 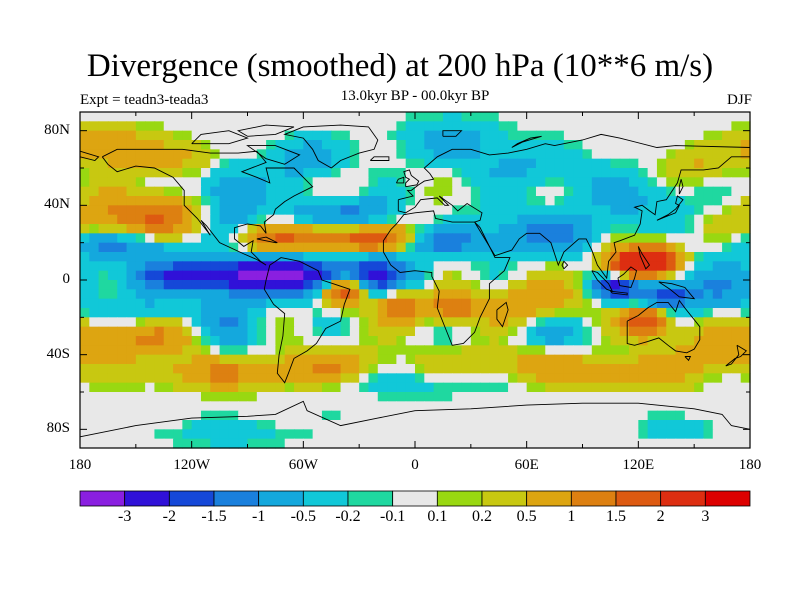 What do you see at coordinates (627, 277) in the screenshot?
I see `coastline-borneo` at bounding box center [627, 277].